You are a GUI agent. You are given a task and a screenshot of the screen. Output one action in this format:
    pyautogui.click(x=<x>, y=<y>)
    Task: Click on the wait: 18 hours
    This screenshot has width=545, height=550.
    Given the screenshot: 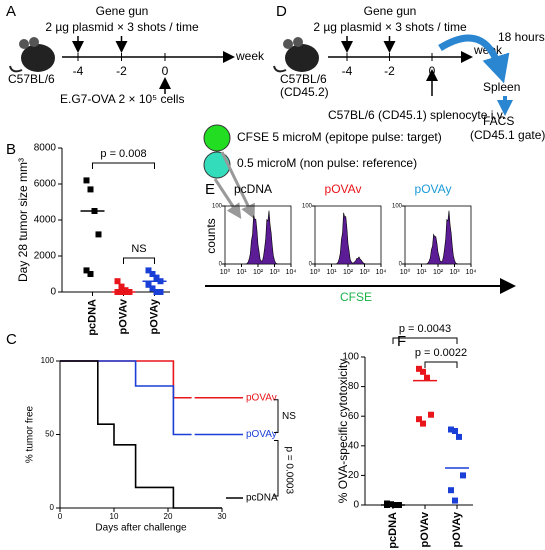 What is the action you would take?
    pyautogui.click(x=521, y=37)
    